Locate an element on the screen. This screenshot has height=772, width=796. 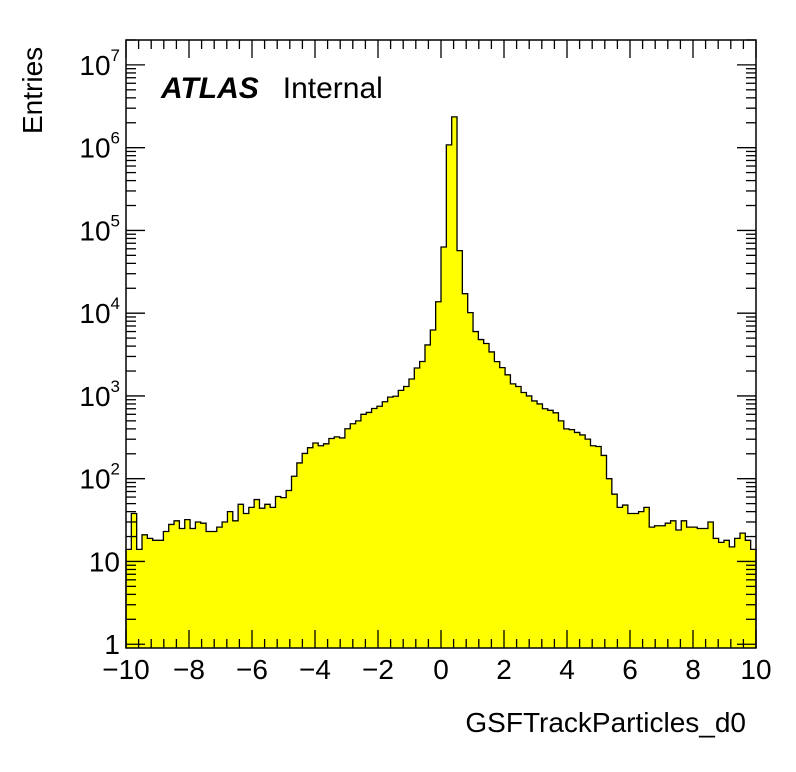
x-tick-label: 10 is located at coordinates (755, 669).